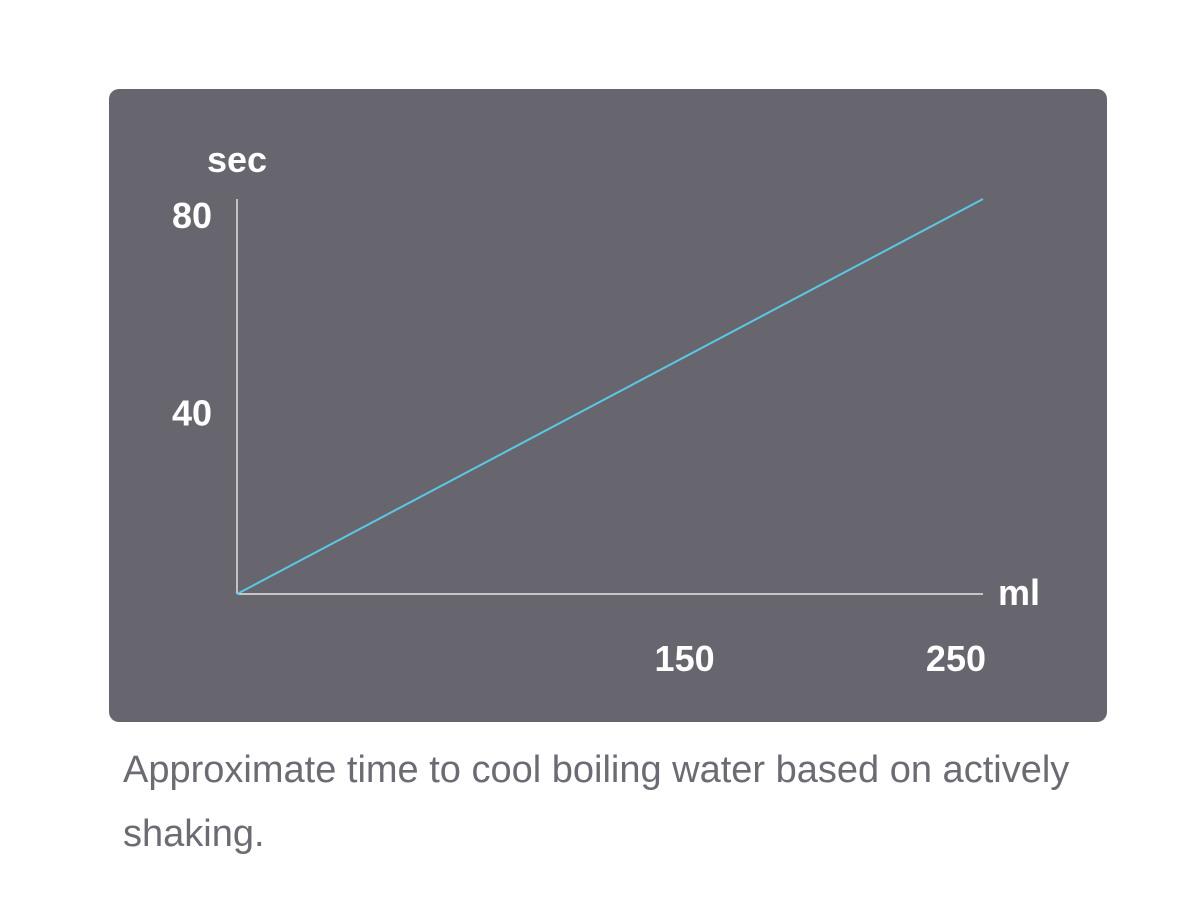 Image resolution: width=1200 pixels, height=922 pixels. I want to click on x-tick-label: 250, so click(956, 658).